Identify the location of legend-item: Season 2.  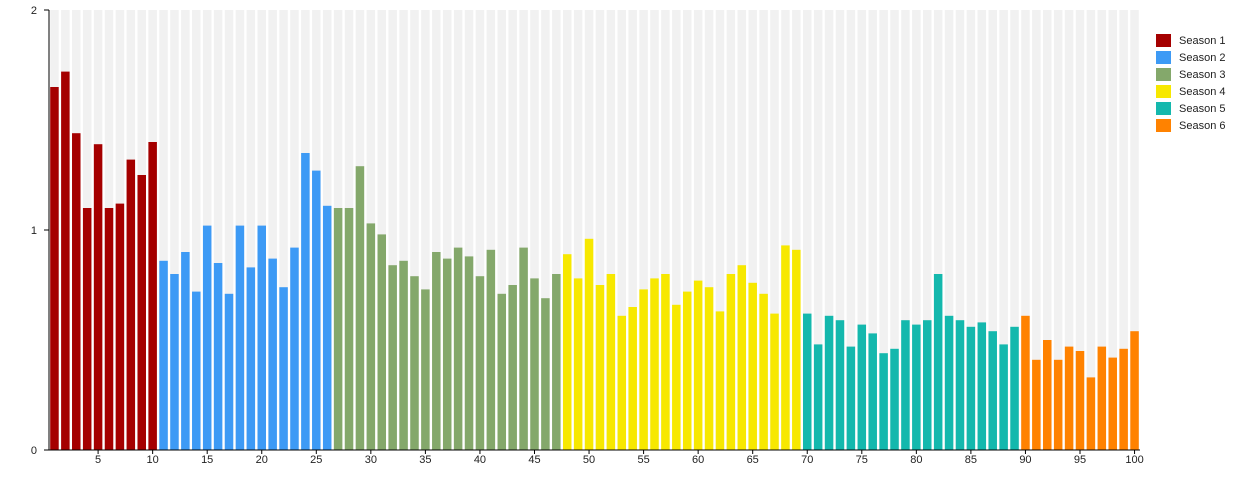
(1190, 57).